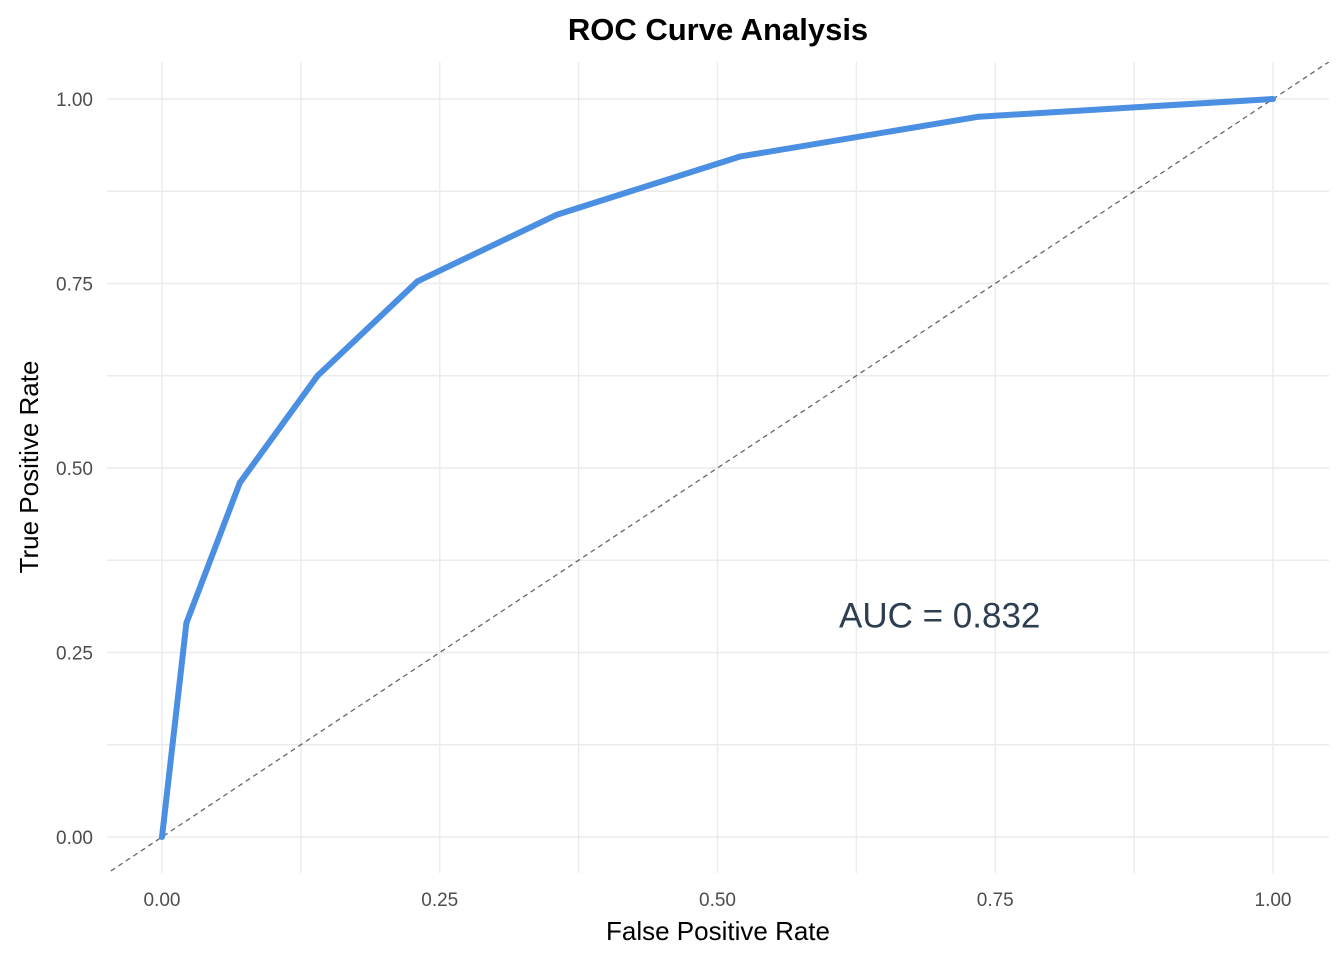 The height and width of the screenshot is (960, 1344). I want to click on x-axis-title: False Positive Rate, so click(718, 931).